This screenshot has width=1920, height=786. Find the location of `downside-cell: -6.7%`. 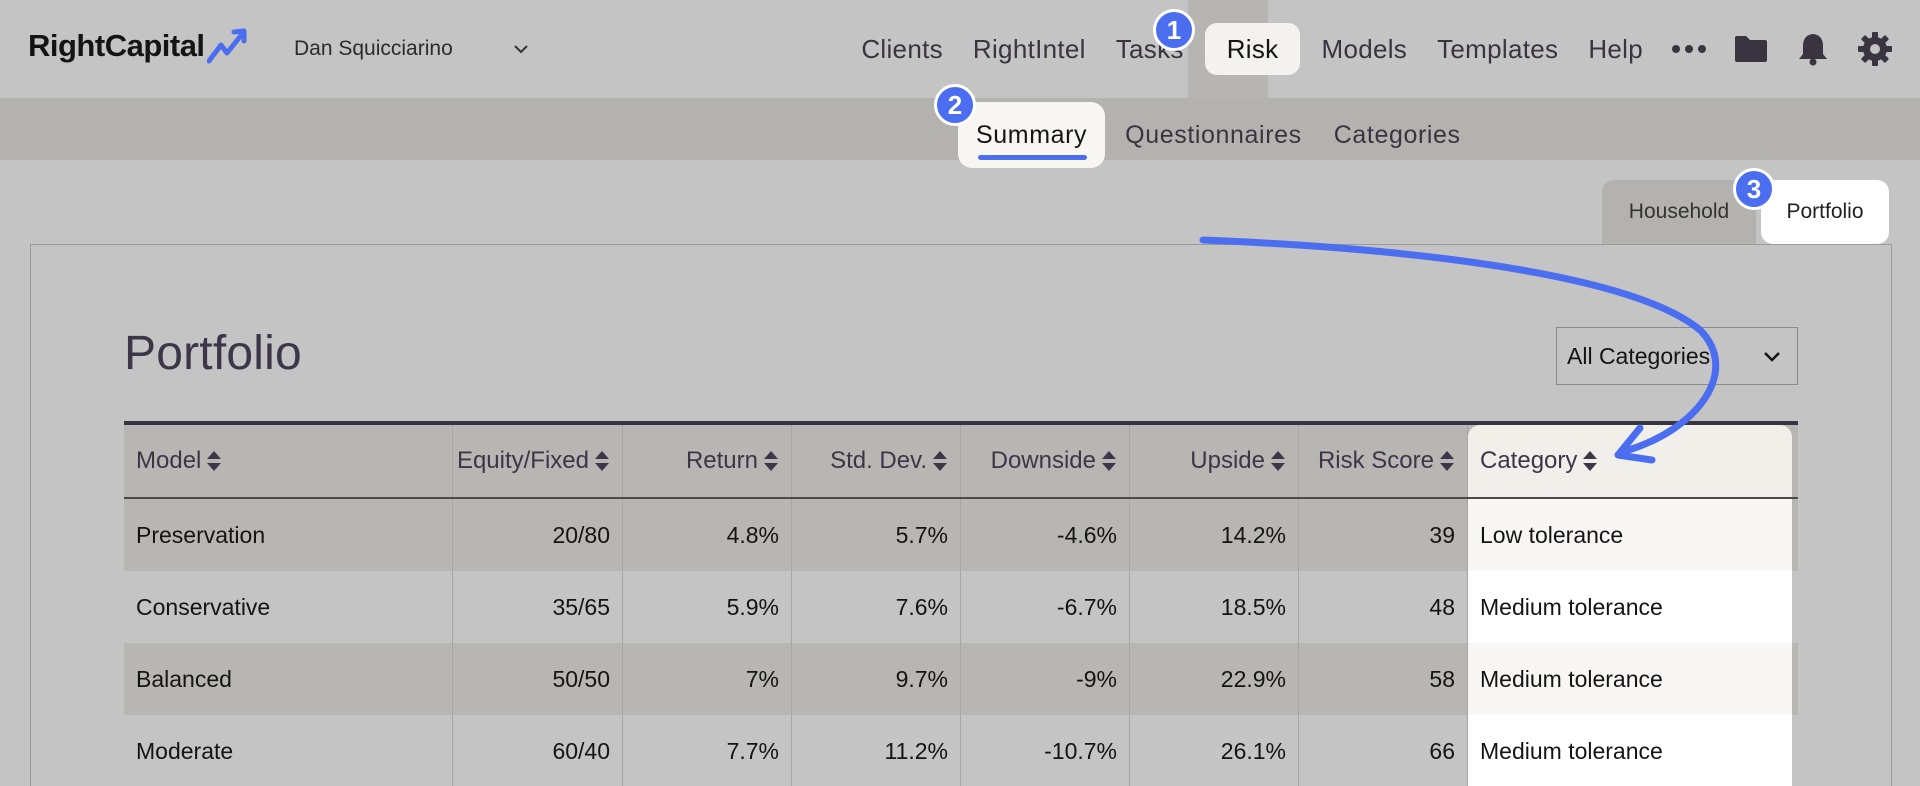

downside-cell: -6.7% is located at coordinates (1045, 607).